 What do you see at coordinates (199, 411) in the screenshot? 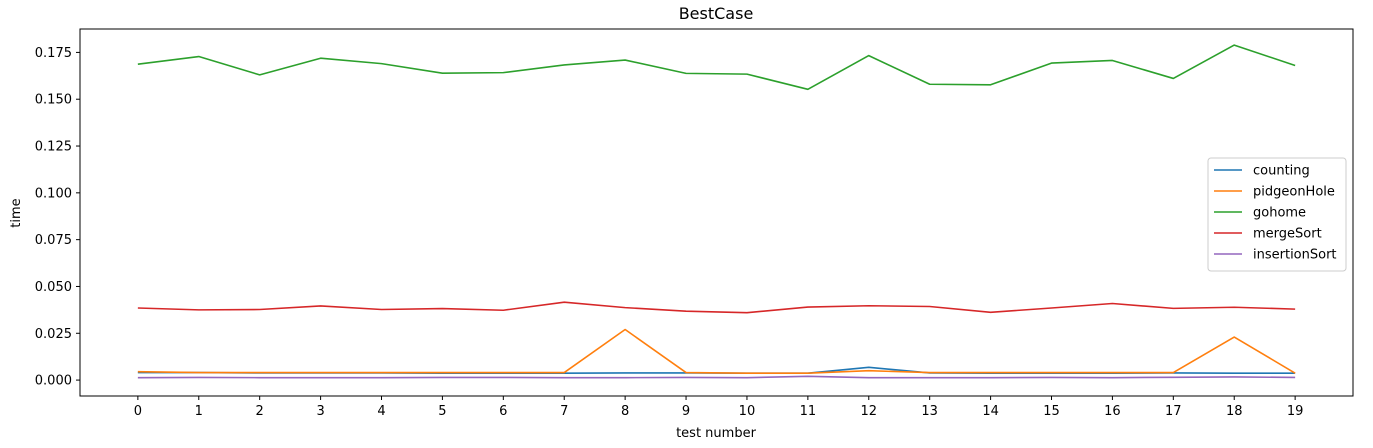
I see `x-tick-label: 1` at bounding box center [199, 411].